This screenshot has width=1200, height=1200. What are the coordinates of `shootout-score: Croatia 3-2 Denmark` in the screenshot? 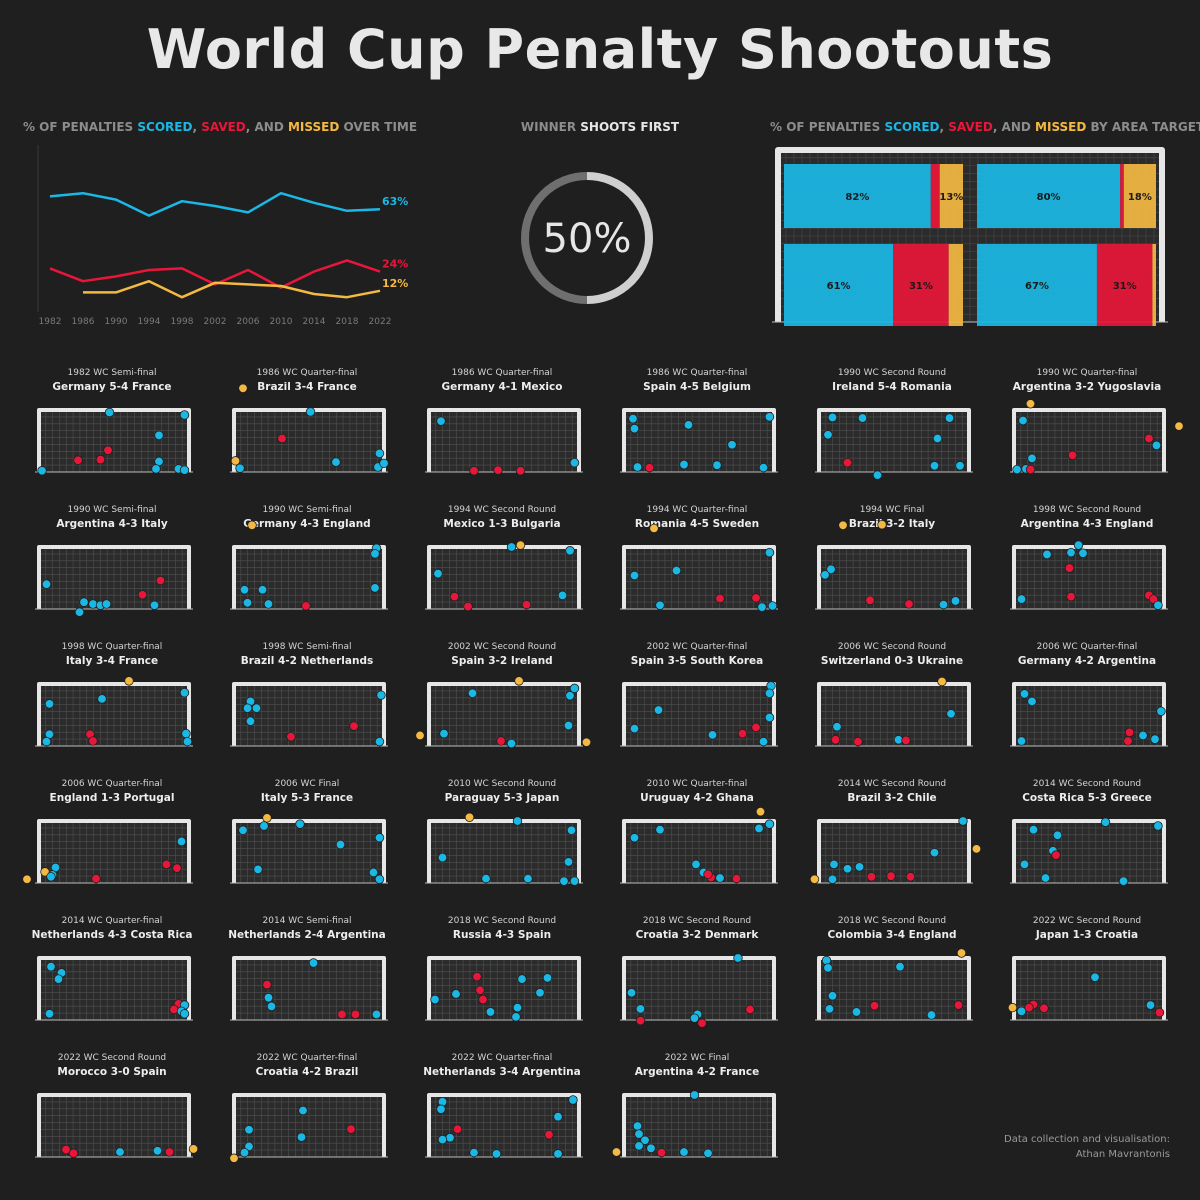 It's located at (697, 935).